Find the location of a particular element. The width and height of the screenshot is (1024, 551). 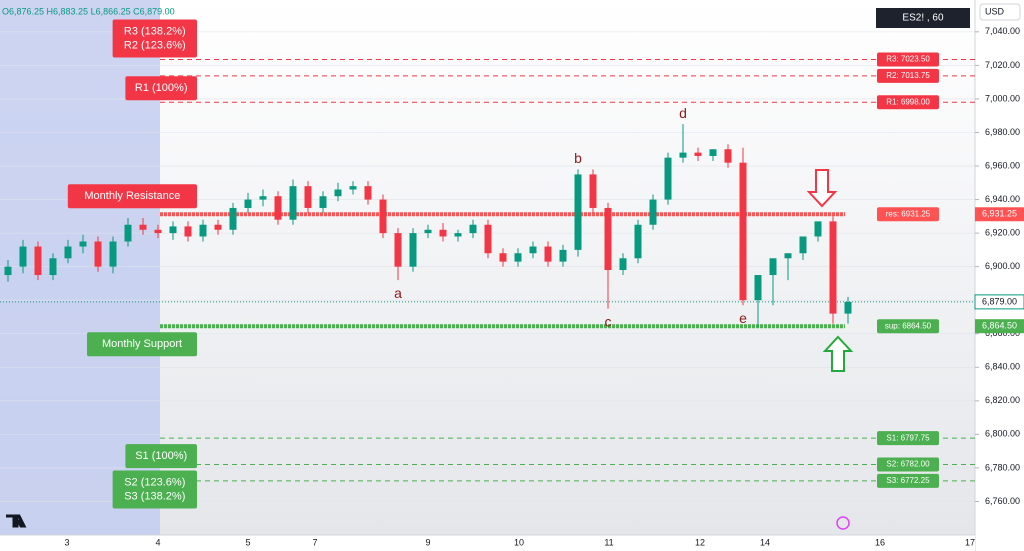

level-label: R1: 6998.00 is located at coordinates (908, 101).